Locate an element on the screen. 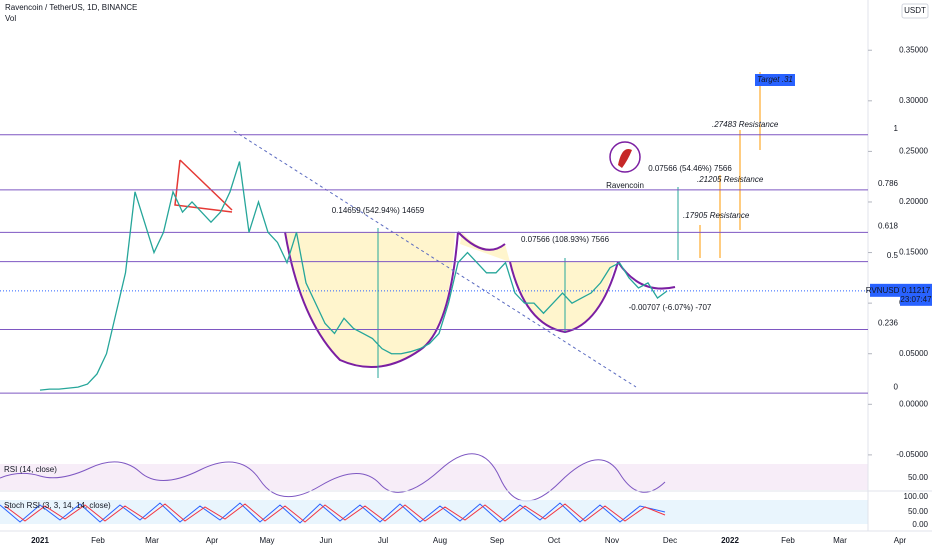 Image resolution: width=932 pixels, height=550 pixels. stoch-k is located at coordinates (333, 513).